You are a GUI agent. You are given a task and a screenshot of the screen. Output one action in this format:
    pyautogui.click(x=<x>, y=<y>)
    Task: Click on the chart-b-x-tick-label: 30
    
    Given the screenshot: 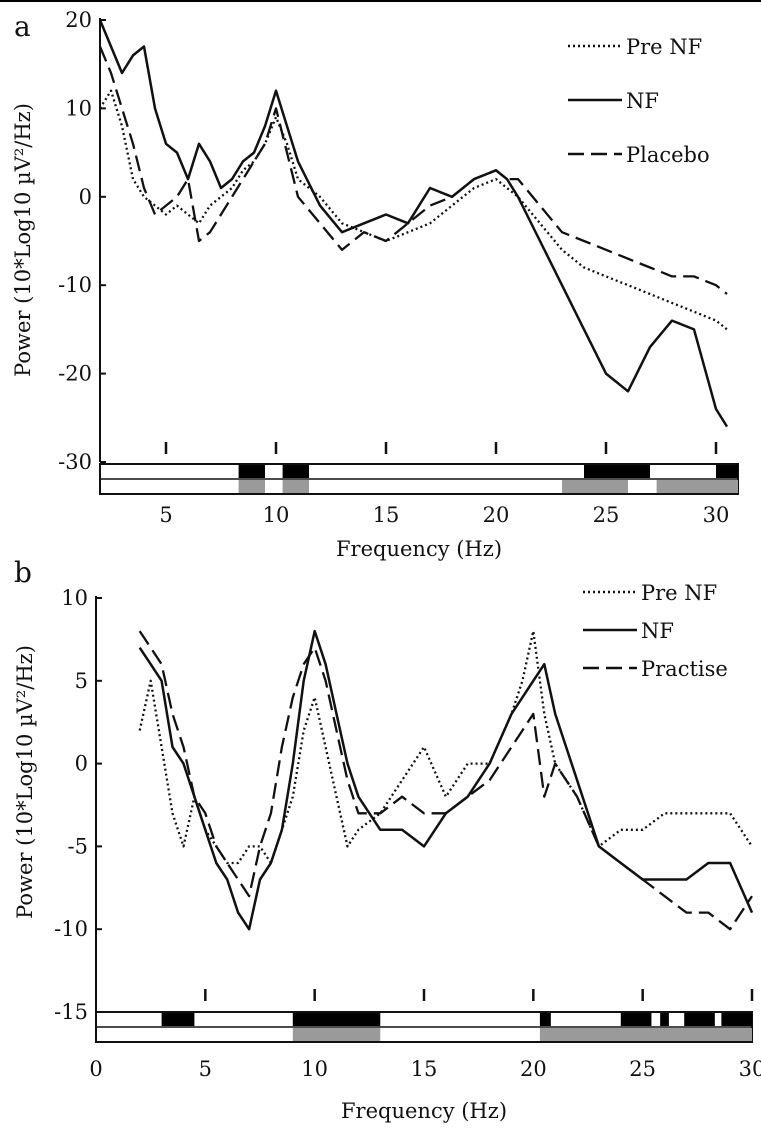 What is the action you would take?
    pyautogui.click(x=750, y=1069)
    